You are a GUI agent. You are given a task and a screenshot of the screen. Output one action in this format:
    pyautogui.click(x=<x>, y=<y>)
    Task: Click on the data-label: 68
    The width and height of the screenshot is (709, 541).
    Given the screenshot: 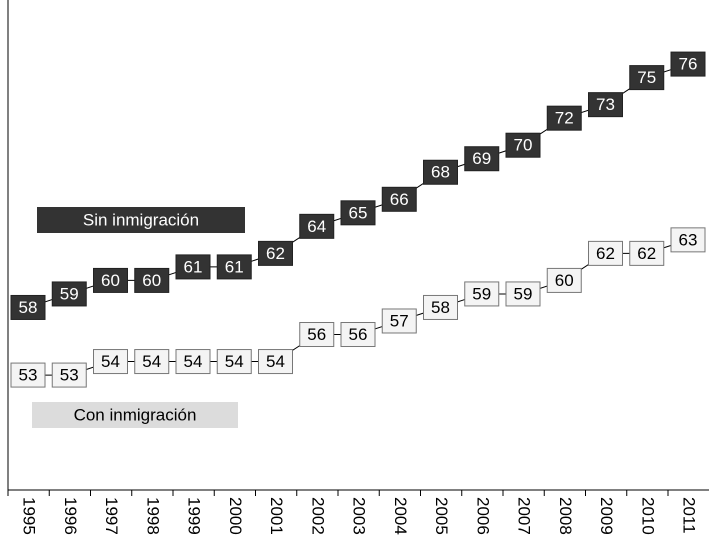 What is the action you would take?
    pyautogui.click(x=440, y=172)
    